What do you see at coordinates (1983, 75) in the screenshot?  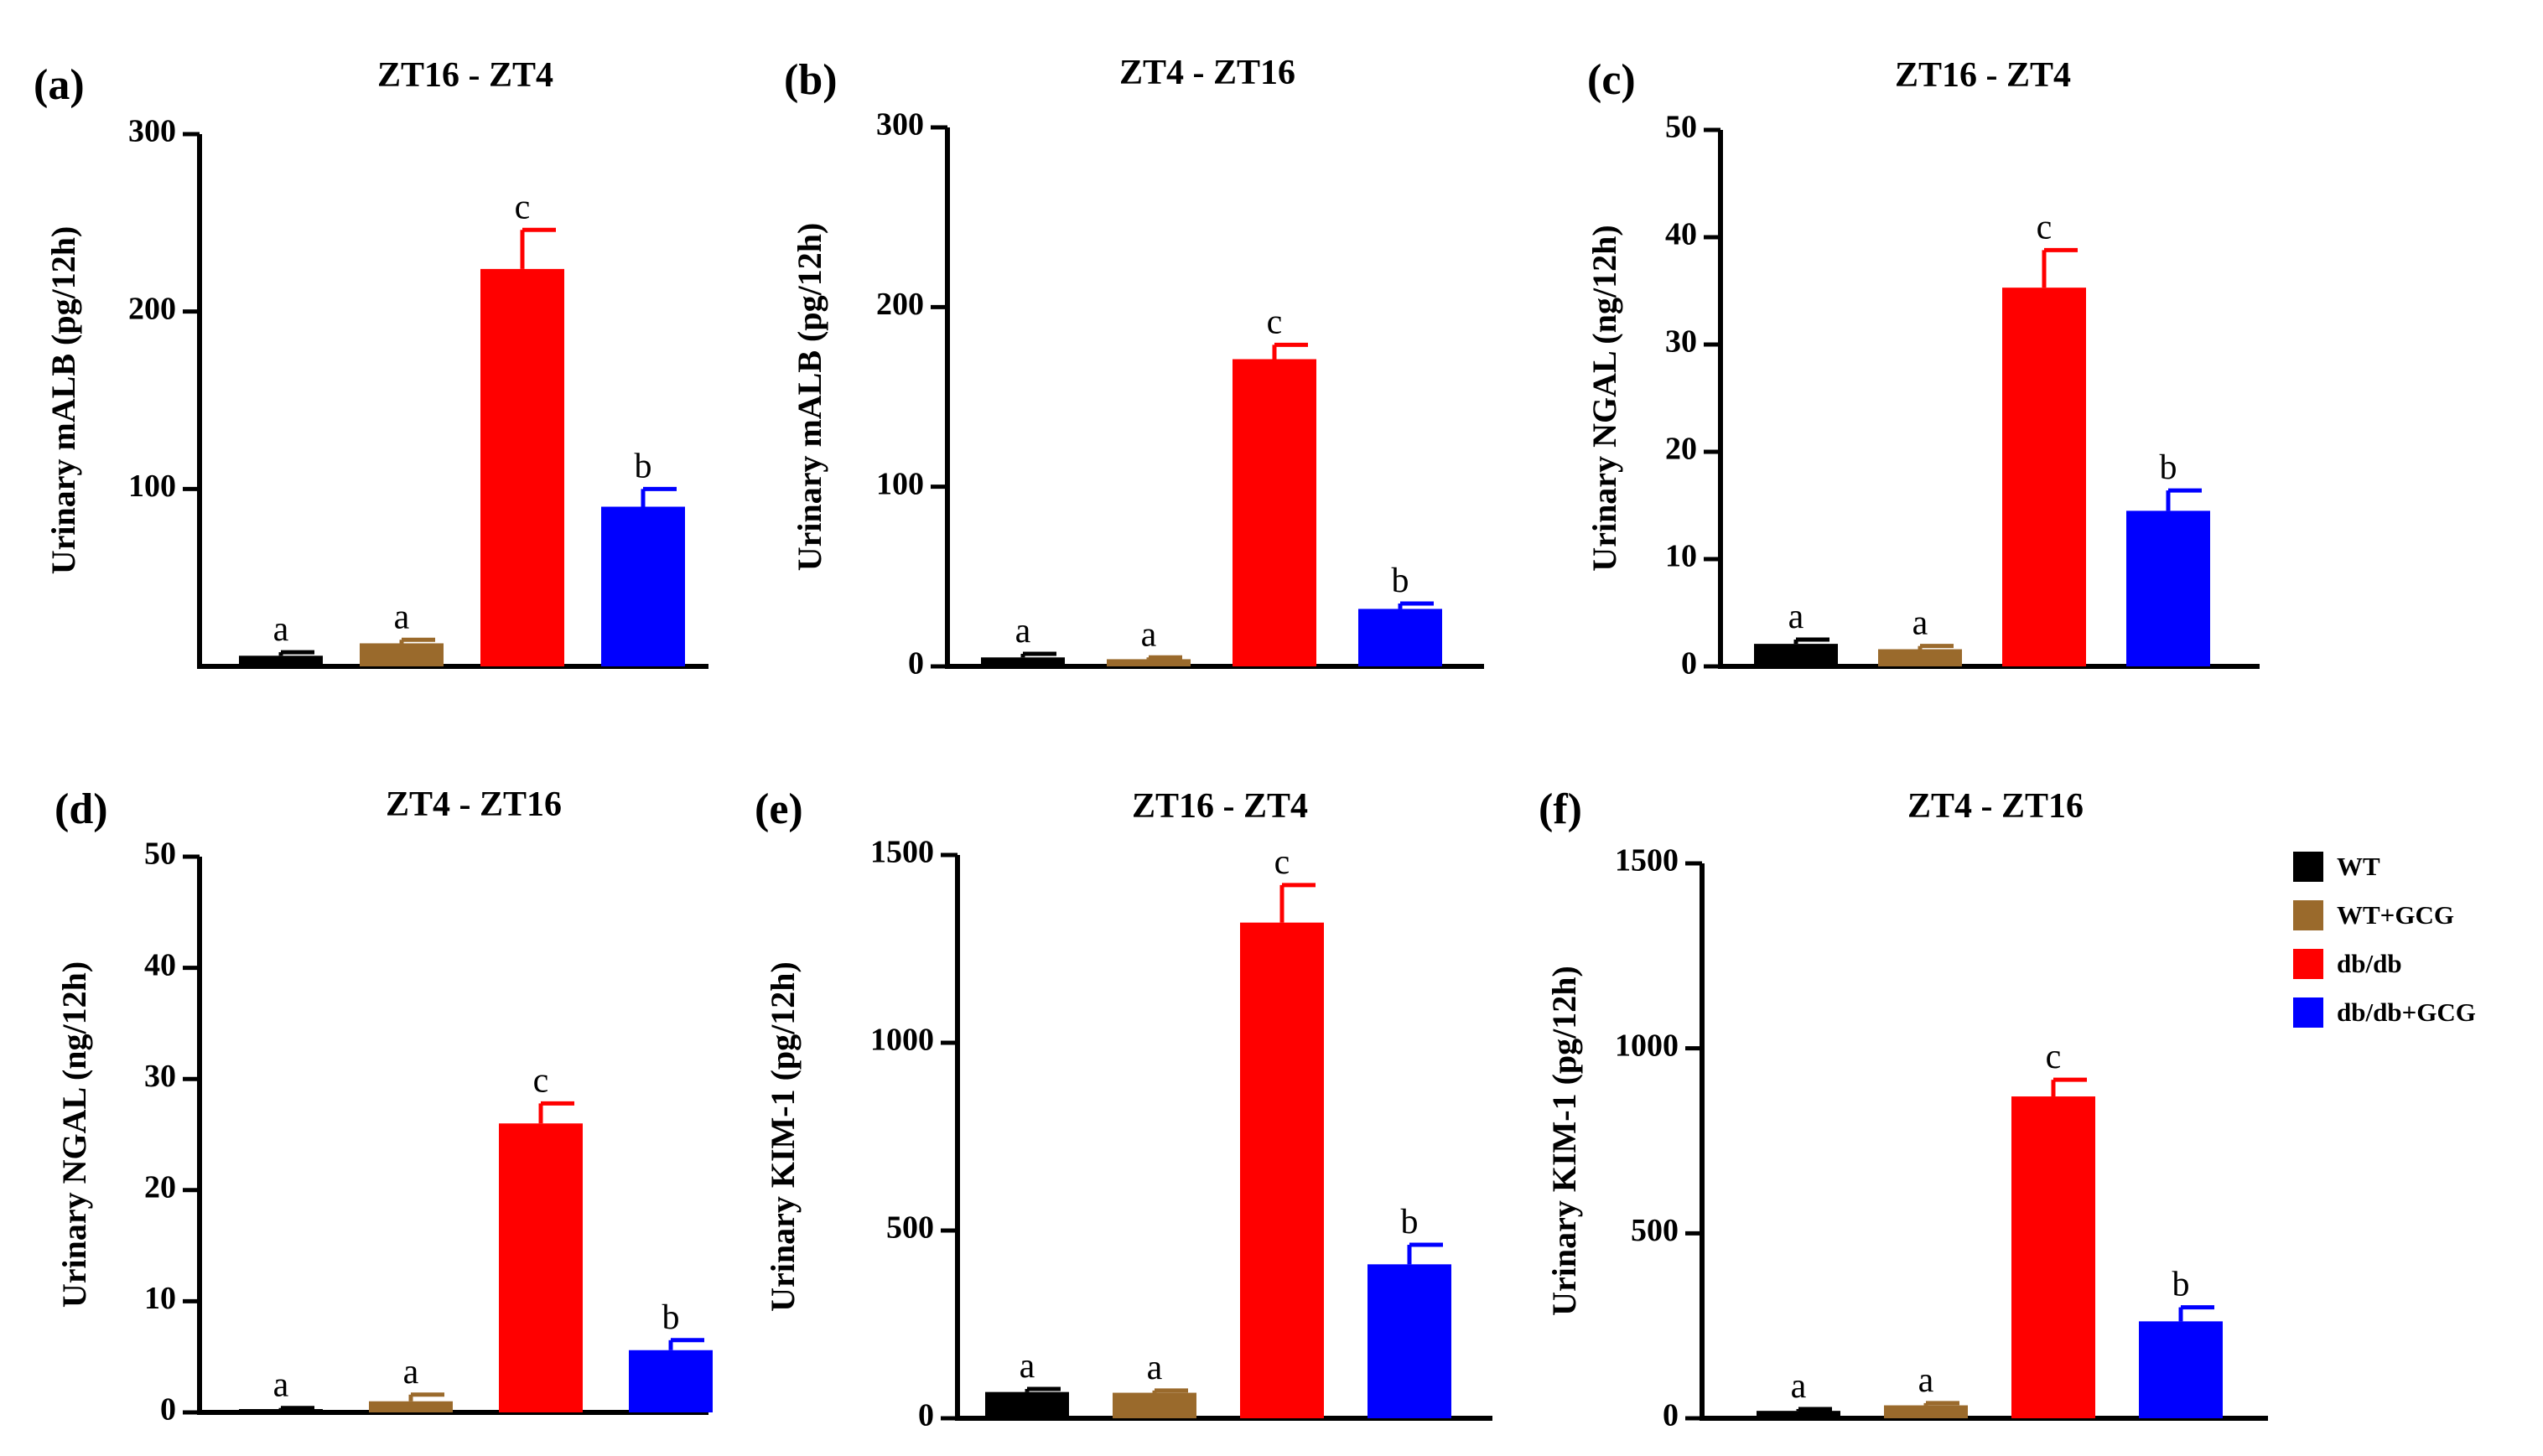 I see `panel-c-title: ZT16 - ZT4` at bounding box center [1983, 75].